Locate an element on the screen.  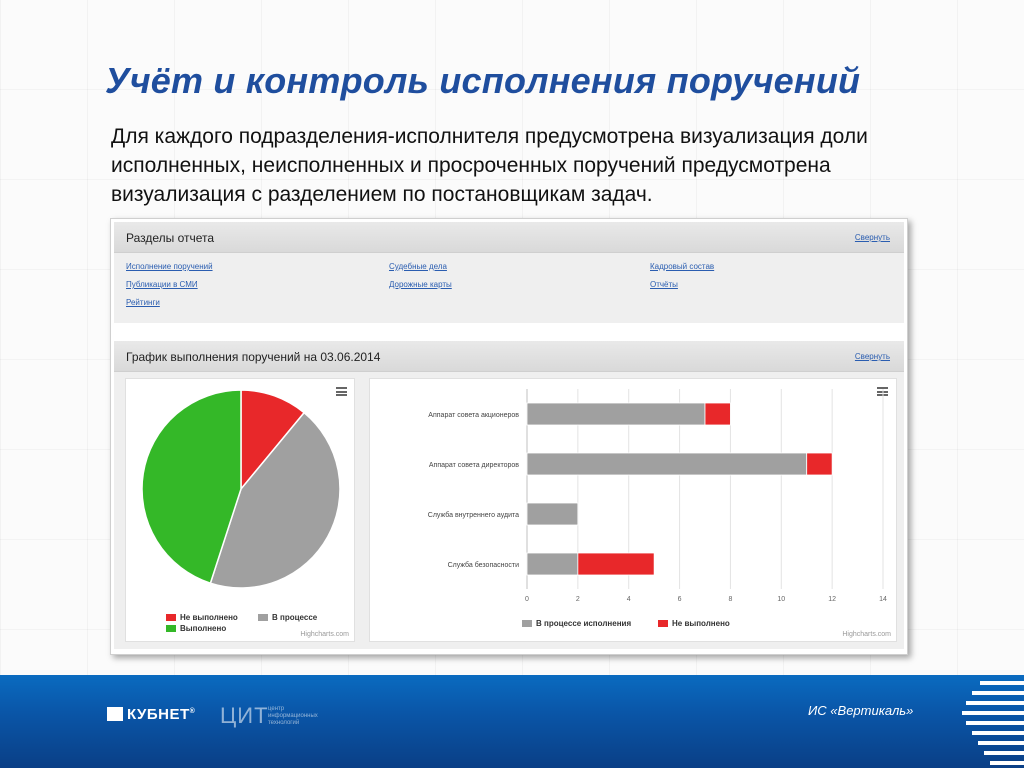
pie-chart is located at coordinates (241, 489).